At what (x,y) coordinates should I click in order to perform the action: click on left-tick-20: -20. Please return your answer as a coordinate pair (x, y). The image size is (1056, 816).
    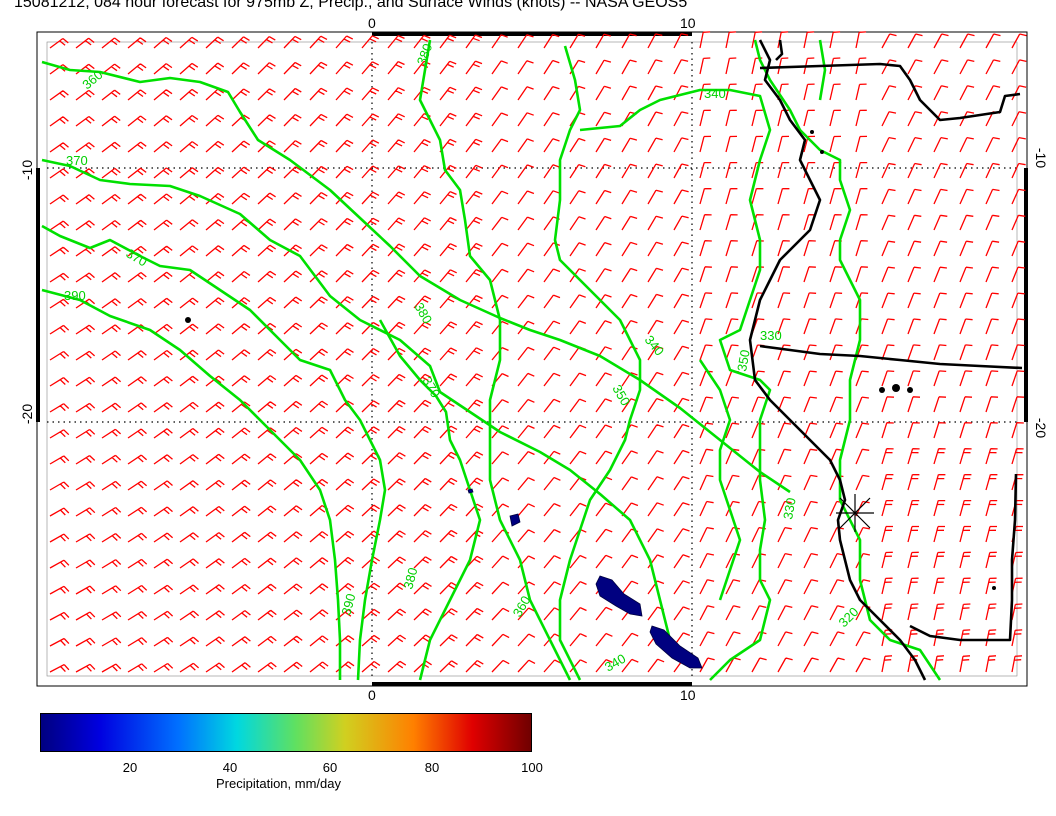
    Looking at the image, I should click on (27, 414).